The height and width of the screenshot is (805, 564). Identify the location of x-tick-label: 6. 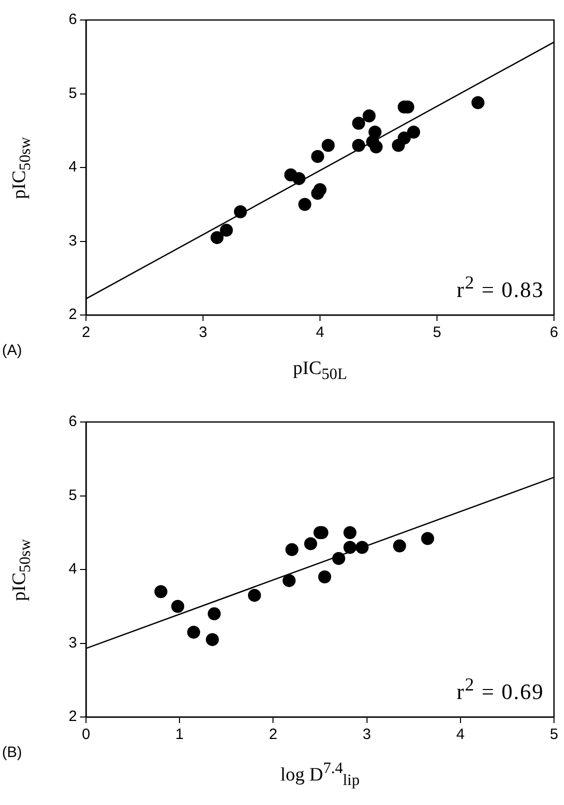
(554, 333).